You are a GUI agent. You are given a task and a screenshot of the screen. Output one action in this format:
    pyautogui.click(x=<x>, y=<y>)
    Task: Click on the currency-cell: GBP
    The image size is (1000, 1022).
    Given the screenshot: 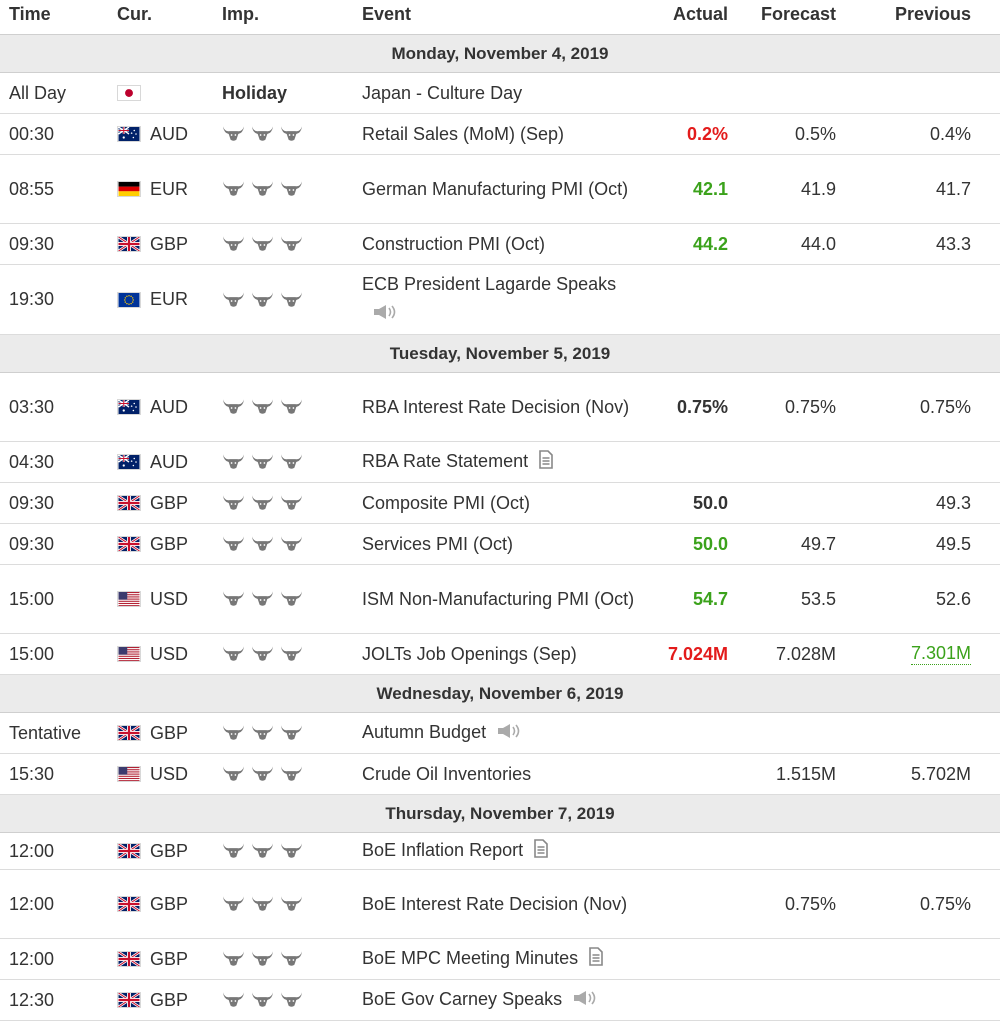 What is the action you would take?
    pyautogui.click(x=152, y=851)
    